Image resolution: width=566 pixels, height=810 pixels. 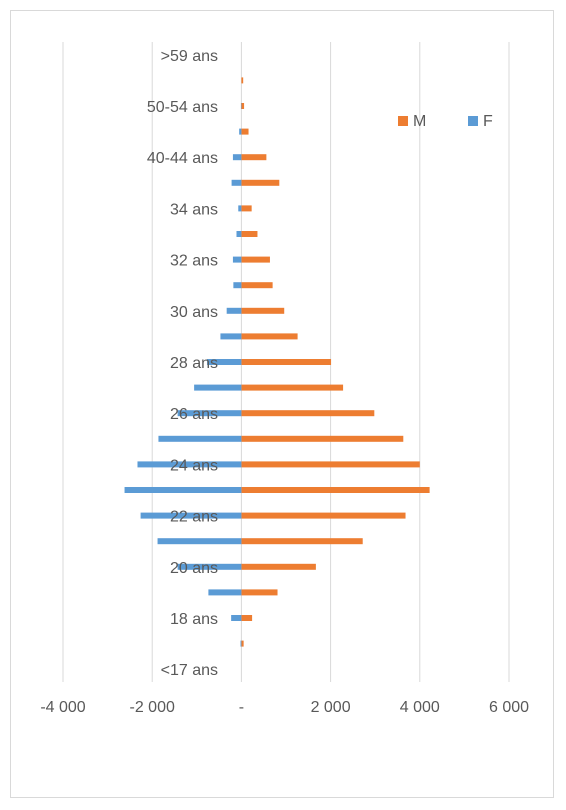 What do you see at coordinates (420, 707) in the screenshot?
I see `x-tick-label: 4 000` at bounding box center [420, 707].